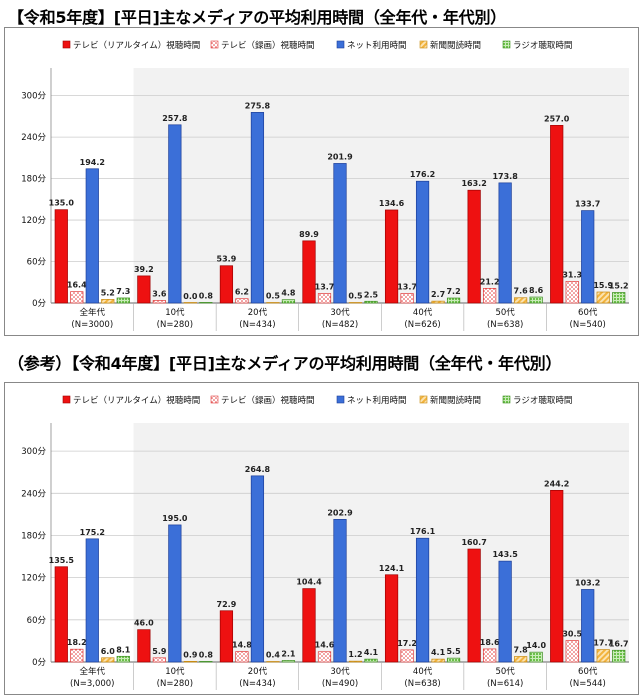 The image size is (641, 698). What do you see at coordinates (108, 292) in the screenshot?
I see `data-label-newspaper: 5.2` at bounding box center [108, 292].